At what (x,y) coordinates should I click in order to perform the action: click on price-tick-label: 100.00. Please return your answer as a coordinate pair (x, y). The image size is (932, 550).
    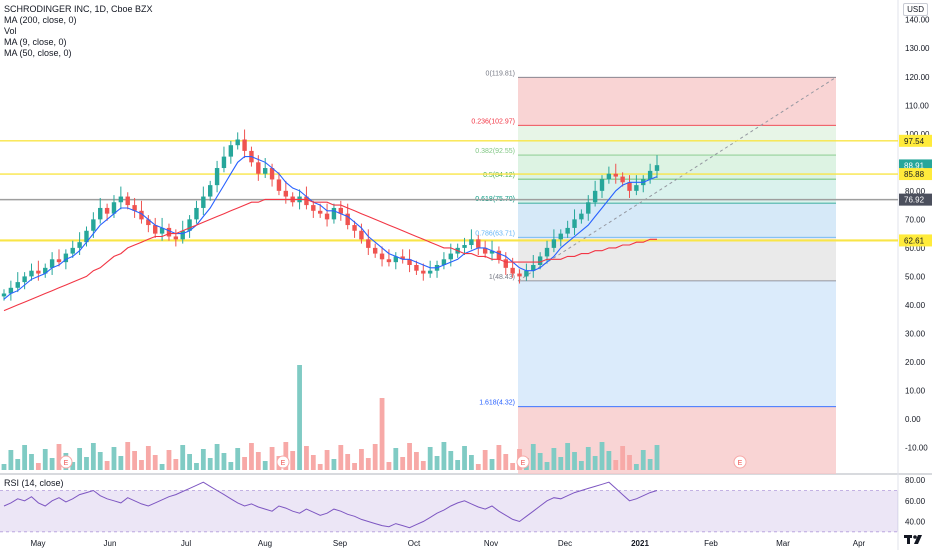
    Looking at the image, I should click on (917, 134).